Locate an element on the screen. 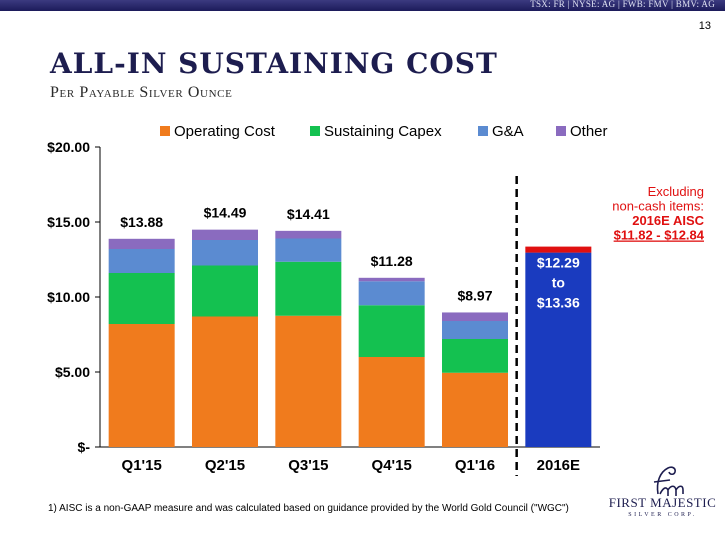 The width and height of the screenshot is (725, 537). top-banner: TSX: FR | NYSE: AG | FWB: FMV | BMV: AG is located at coordinates (362, 5).